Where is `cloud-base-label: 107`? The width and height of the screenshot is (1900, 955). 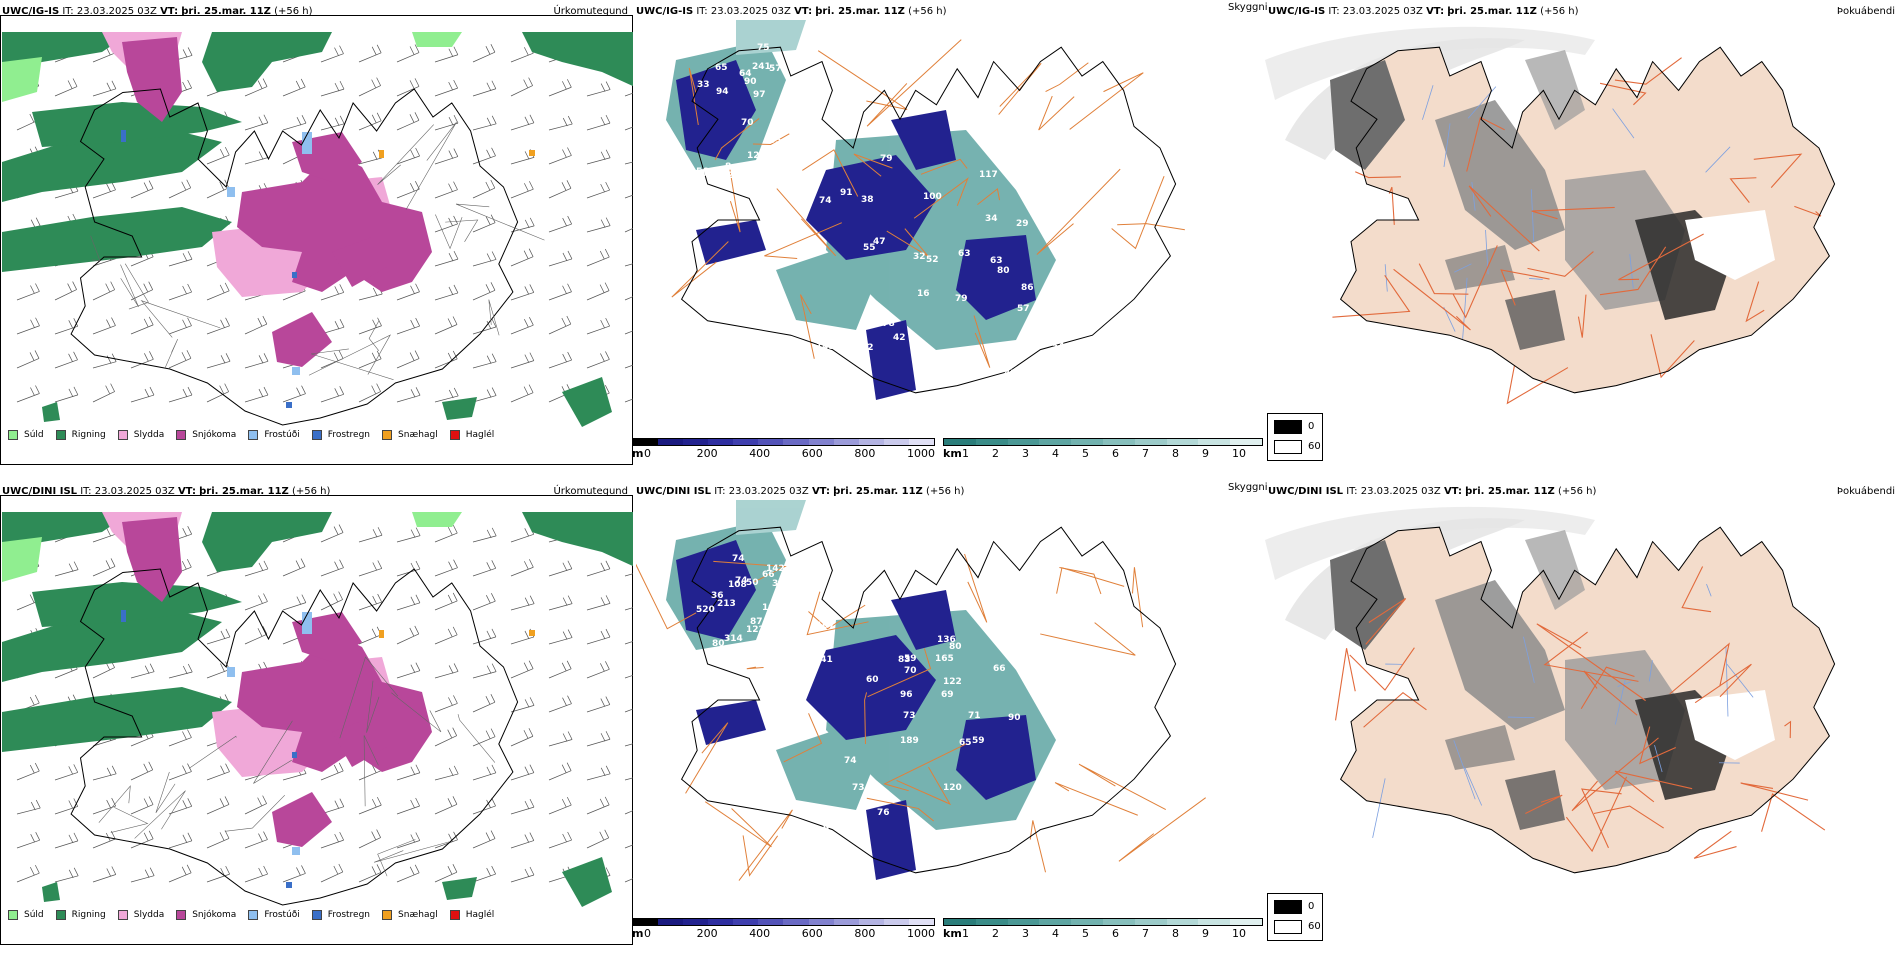 cloud-base-label: 107 is located at coordinates (771, 608).